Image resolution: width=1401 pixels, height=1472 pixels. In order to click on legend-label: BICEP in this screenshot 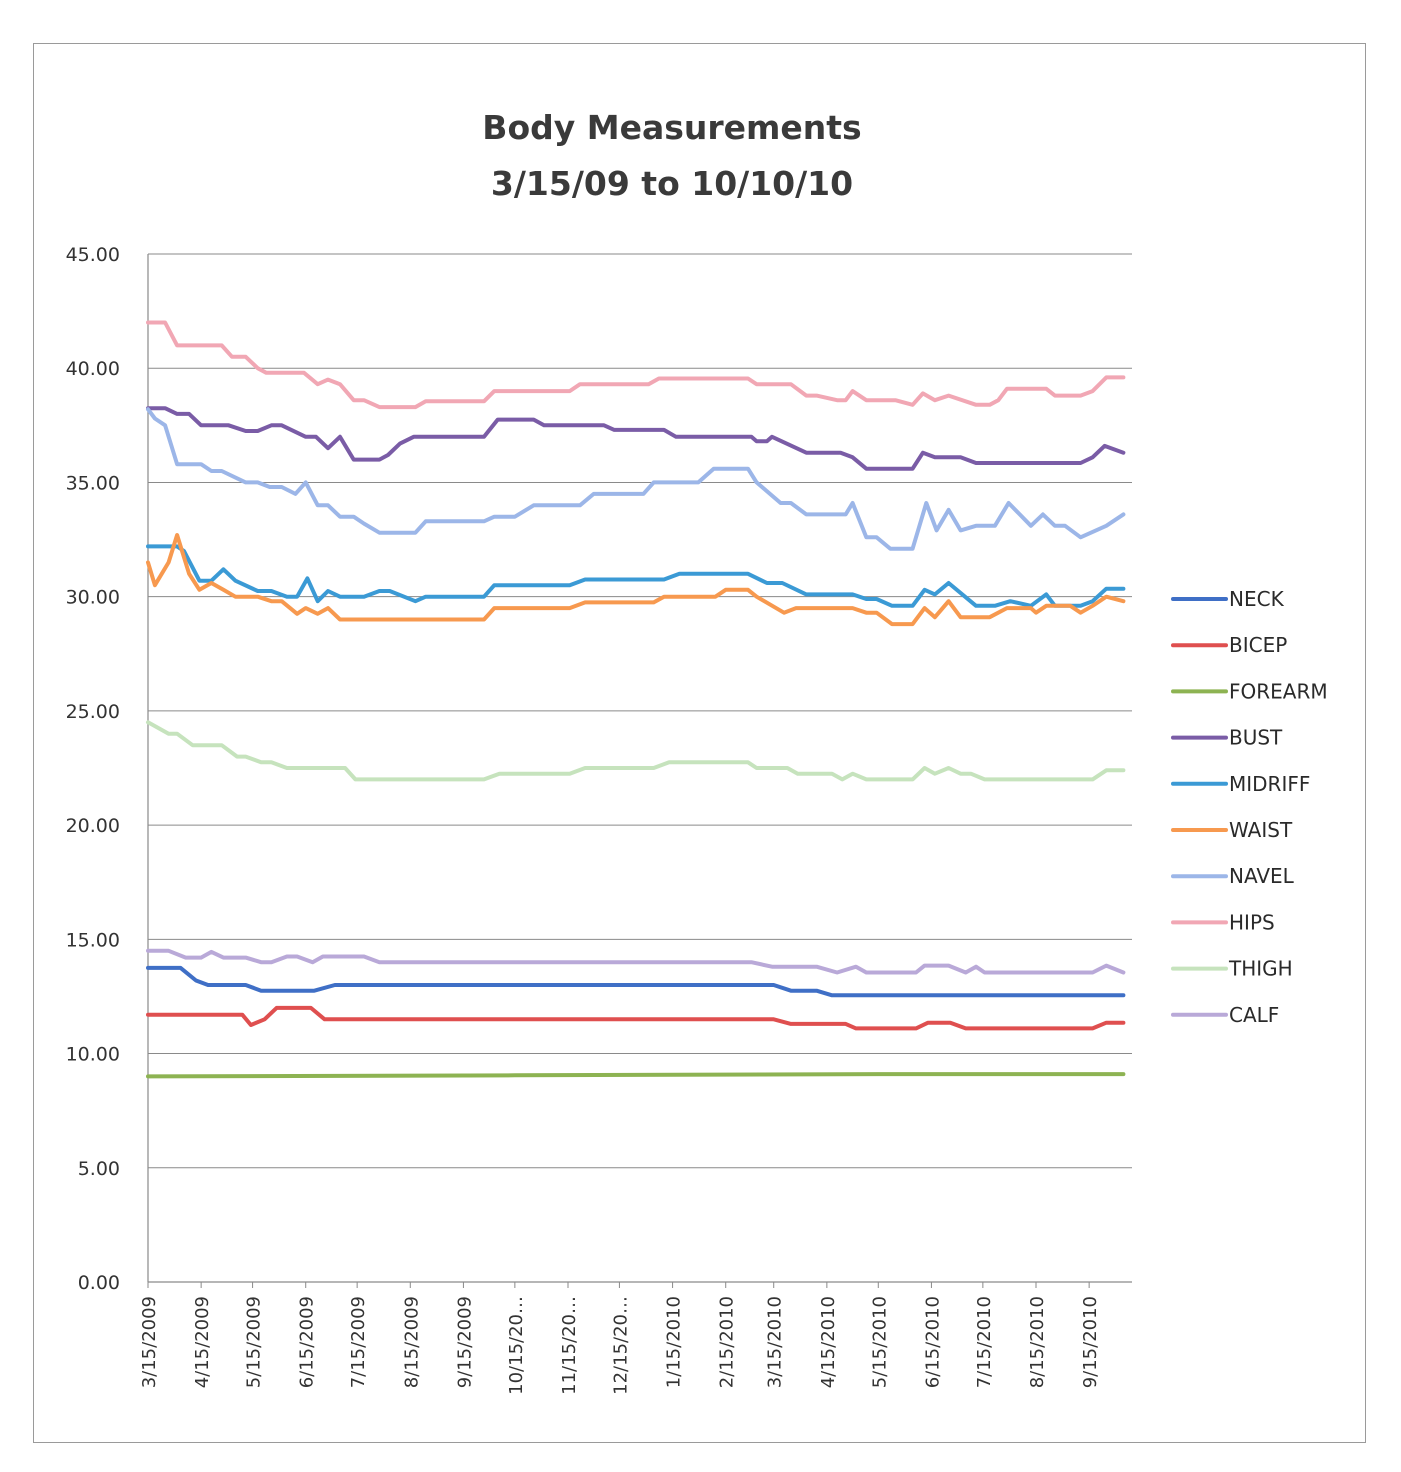, I will do `click(1258, 645)`.